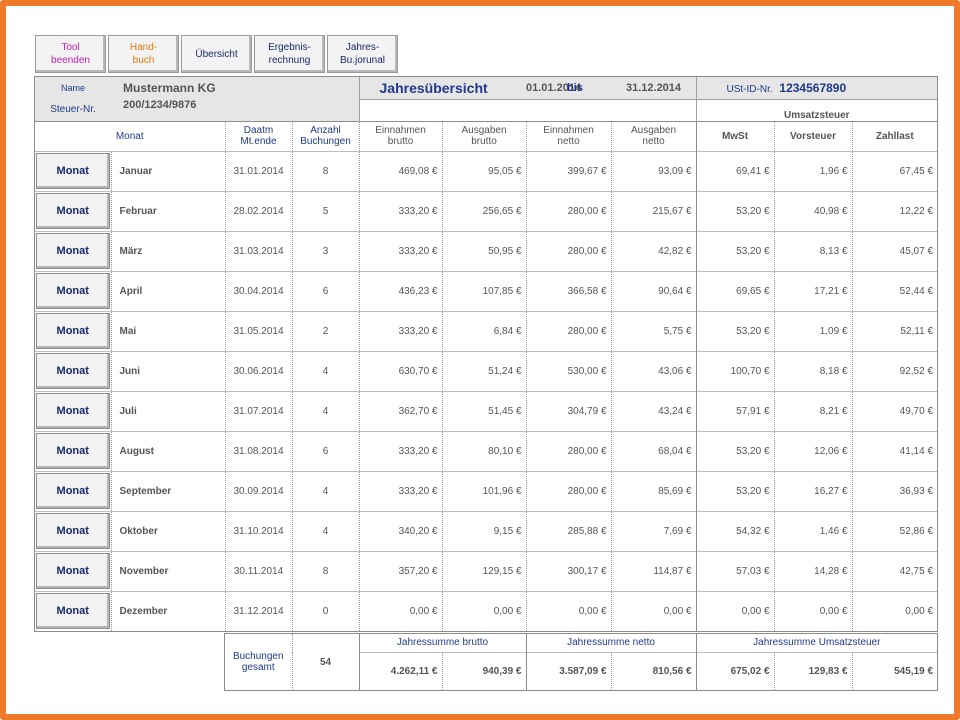  What do you see at coordinates (259, 370) in the screenshot?
I see `date-cell: 30.06.2014` at bounding box center [259, 370].